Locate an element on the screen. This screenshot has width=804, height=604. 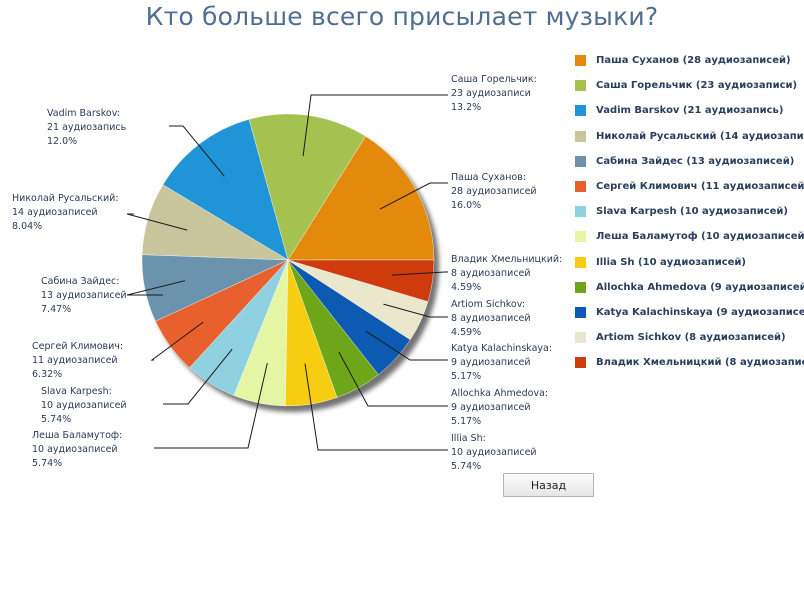
data-label: Slava Karpesh: is located at coordinates (76, 391).